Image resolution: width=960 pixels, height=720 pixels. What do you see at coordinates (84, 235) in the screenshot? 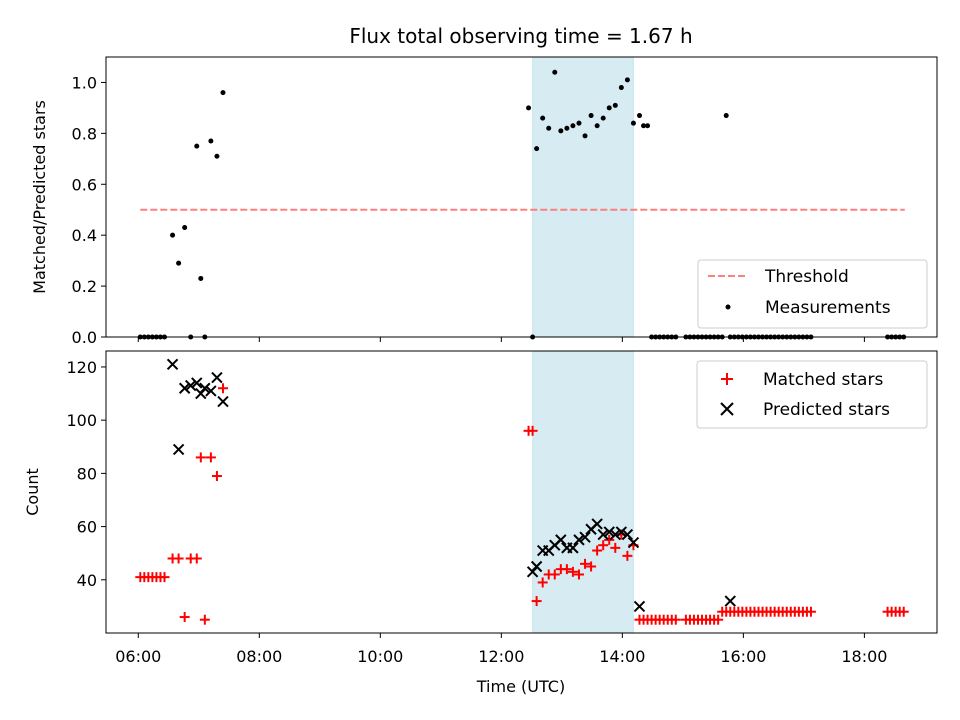
I see `y-tick-label: 0.4` at bounding box center [84, 235].